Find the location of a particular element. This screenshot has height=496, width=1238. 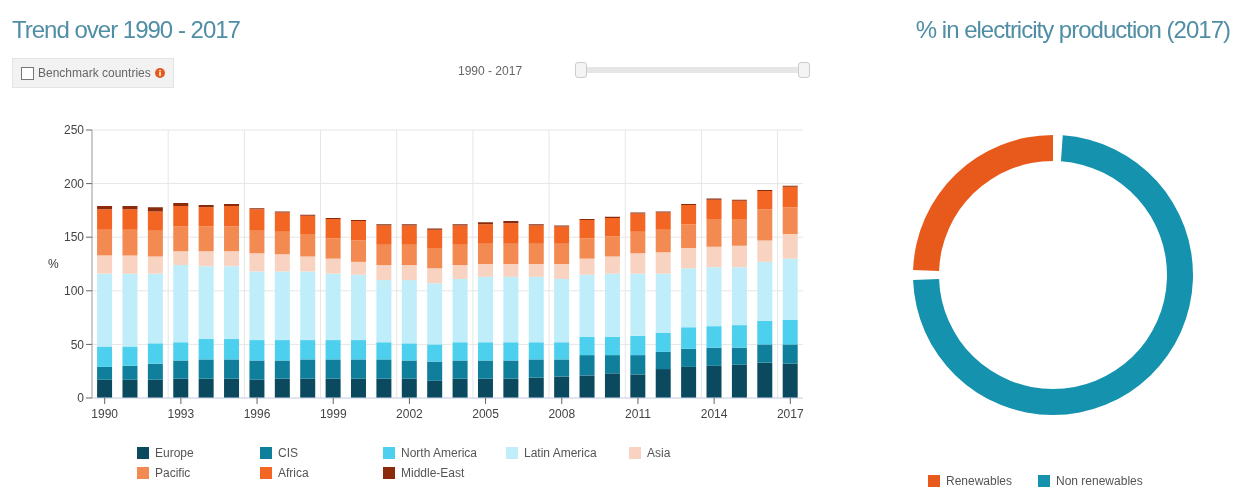

x-tick-label: 1996 is located at coordinates (257, 414).